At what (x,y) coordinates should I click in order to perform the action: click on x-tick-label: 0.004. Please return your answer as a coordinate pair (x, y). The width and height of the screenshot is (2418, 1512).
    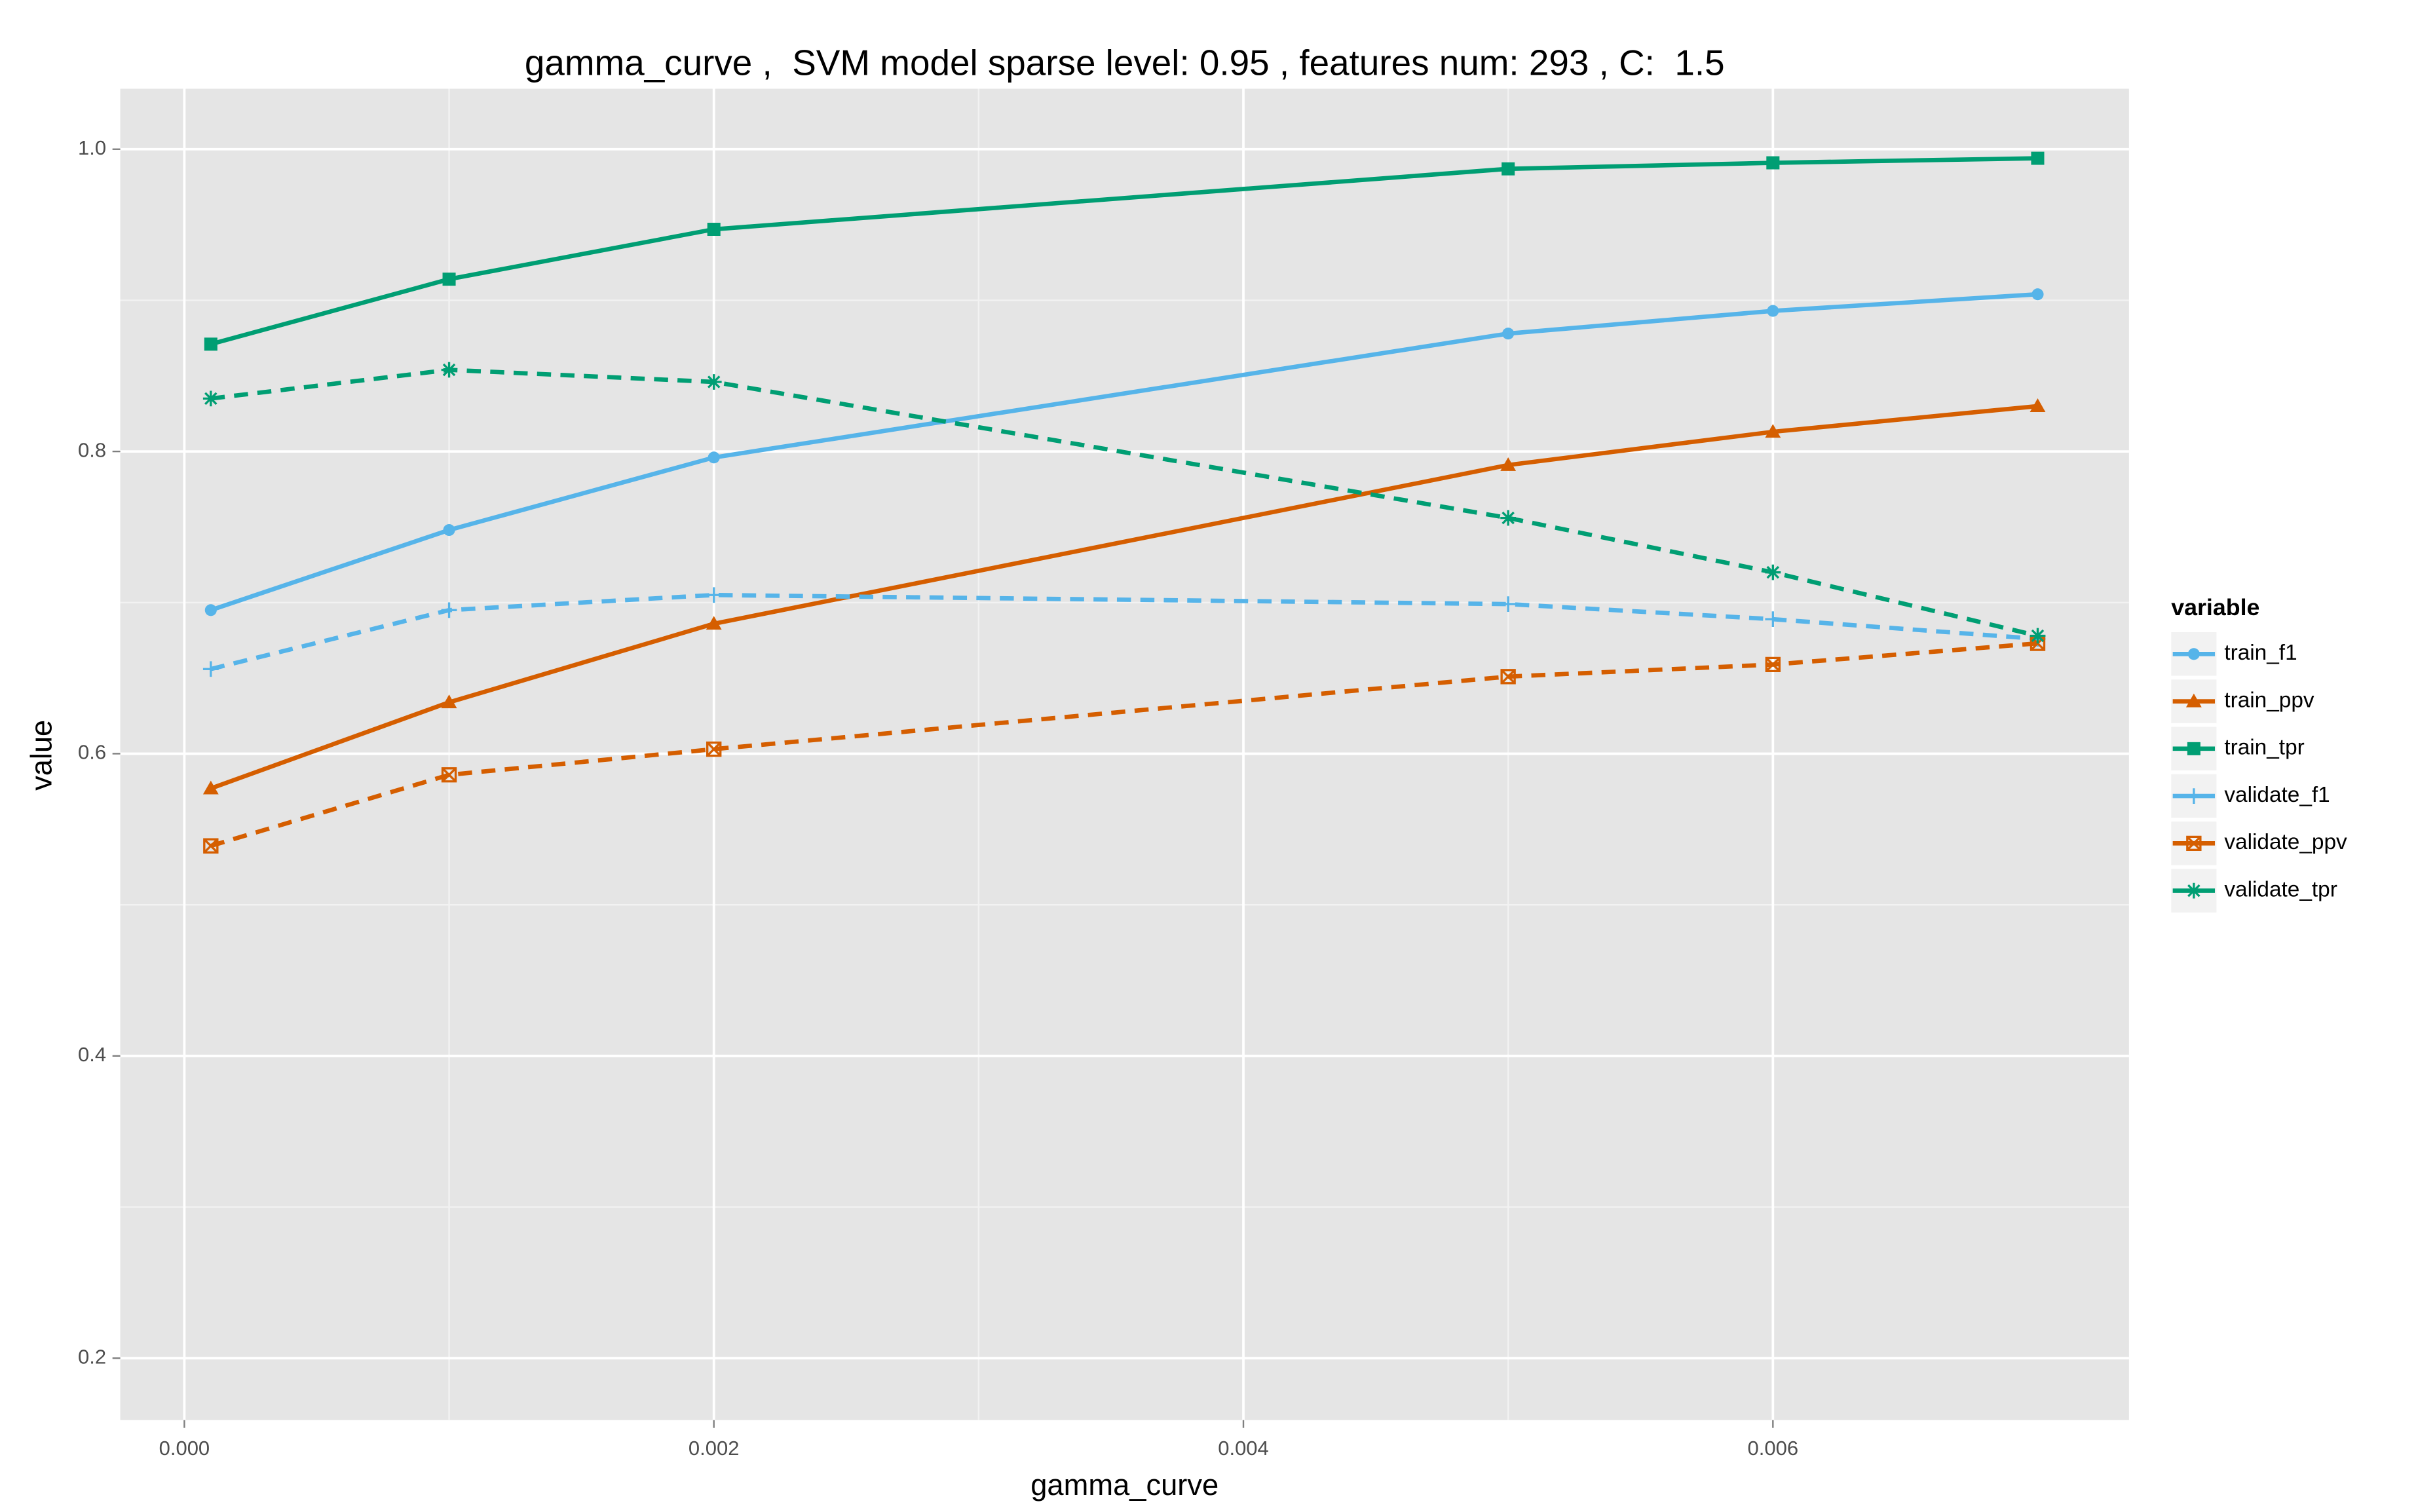
    Looking at the image, I should click on (1243, 1448).